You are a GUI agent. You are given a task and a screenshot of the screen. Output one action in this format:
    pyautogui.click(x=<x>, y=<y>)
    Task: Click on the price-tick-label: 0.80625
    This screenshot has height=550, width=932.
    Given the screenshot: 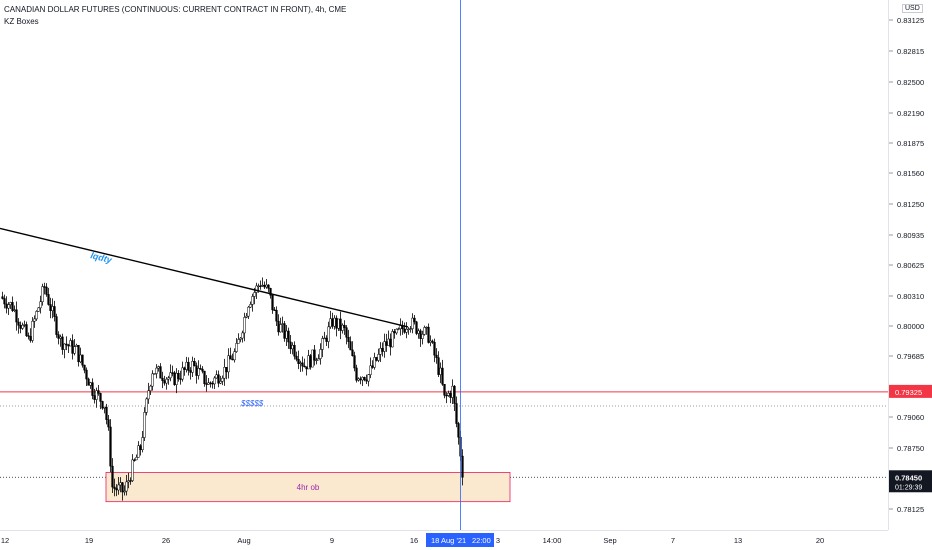 What is the action you would take?
    pyautogui.click(x=910, y=265)
    